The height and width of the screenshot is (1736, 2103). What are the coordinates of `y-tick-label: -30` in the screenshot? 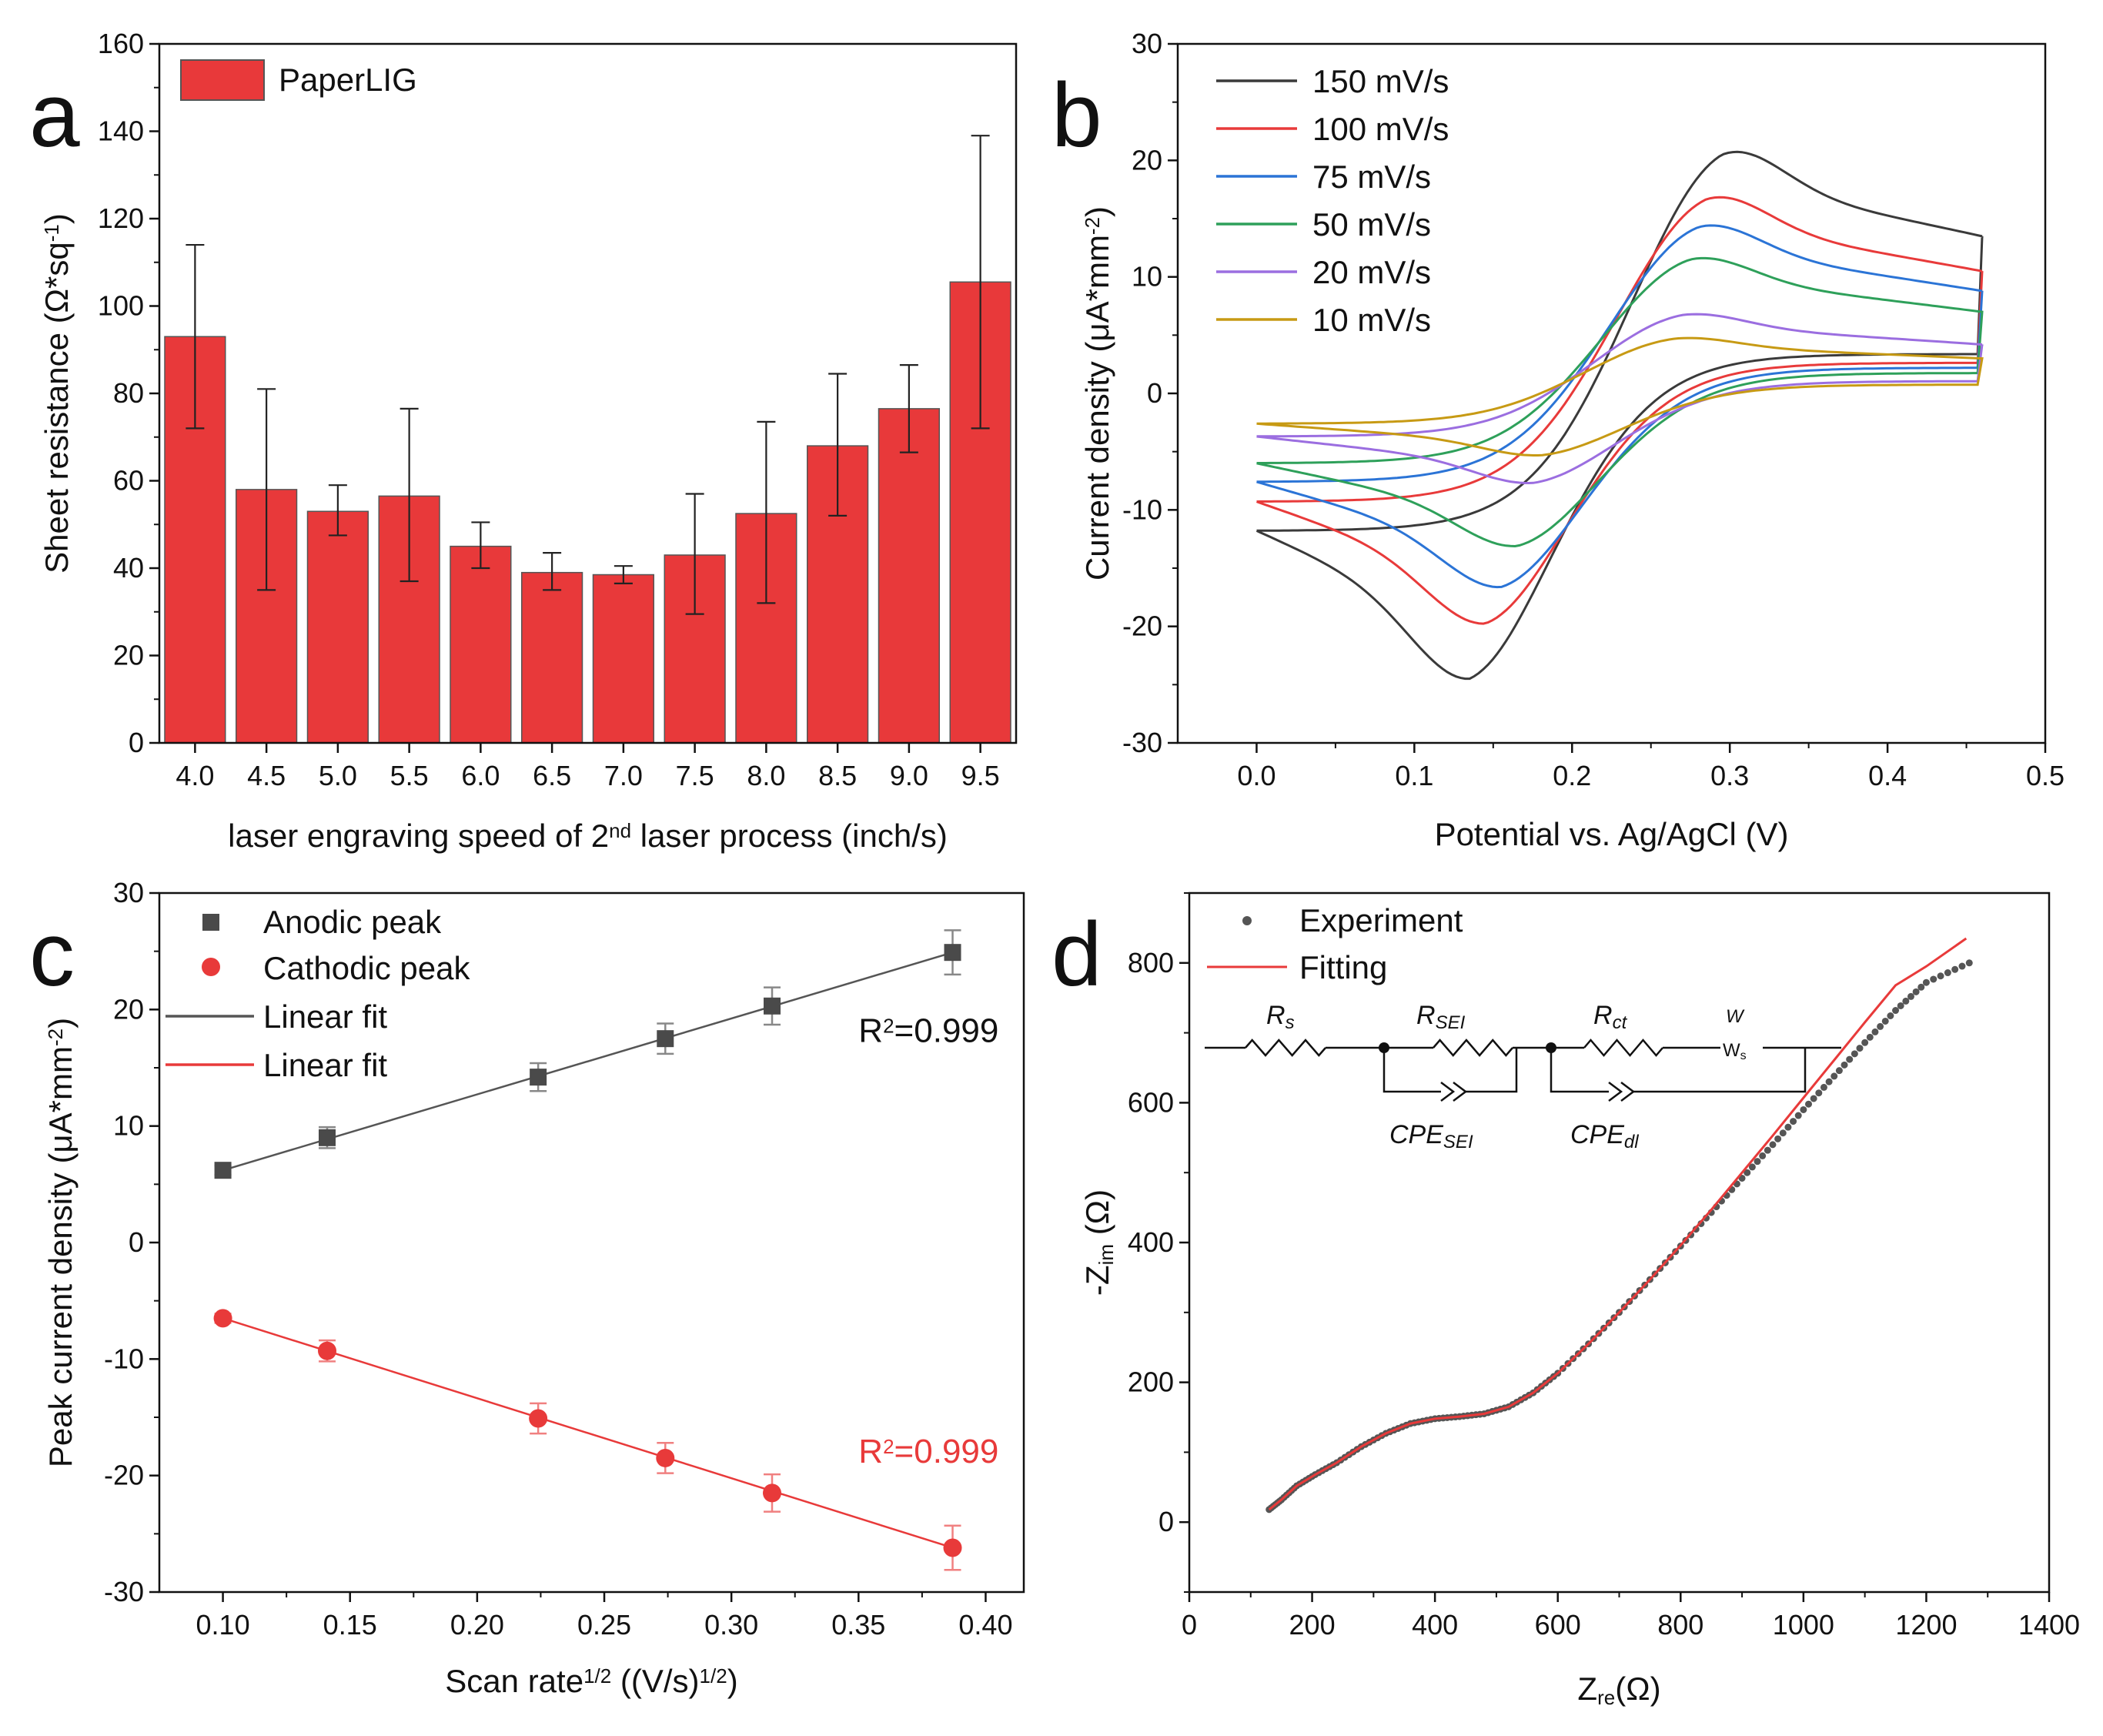 It's located at (124, 1591).